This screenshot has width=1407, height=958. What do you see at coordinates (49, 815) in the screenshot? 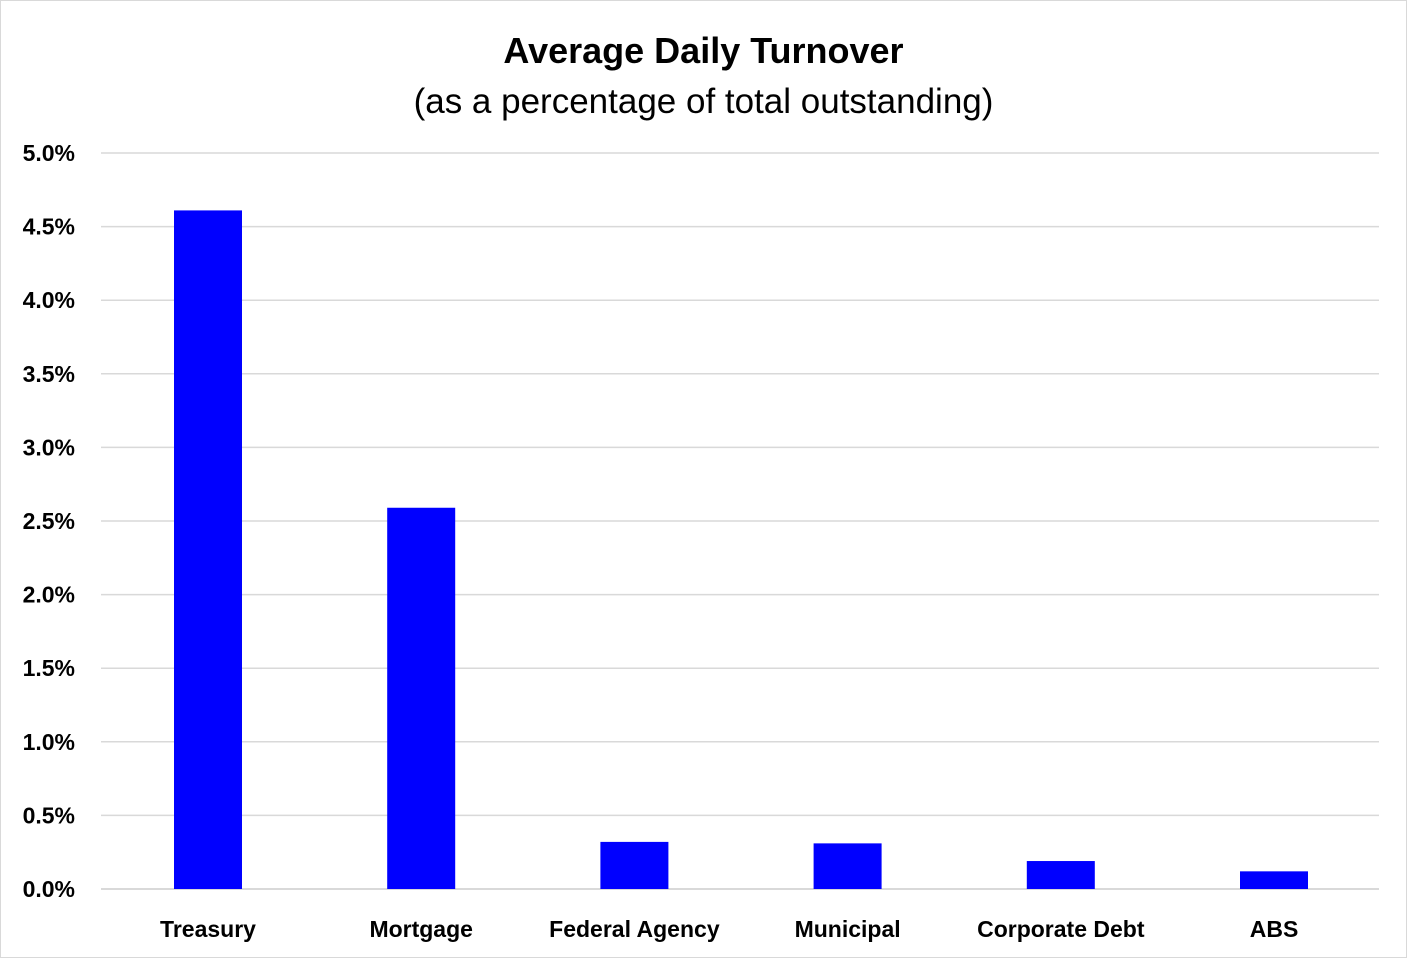
I see `y-tick-label: 0.5%` at bounding box center [49, 815].